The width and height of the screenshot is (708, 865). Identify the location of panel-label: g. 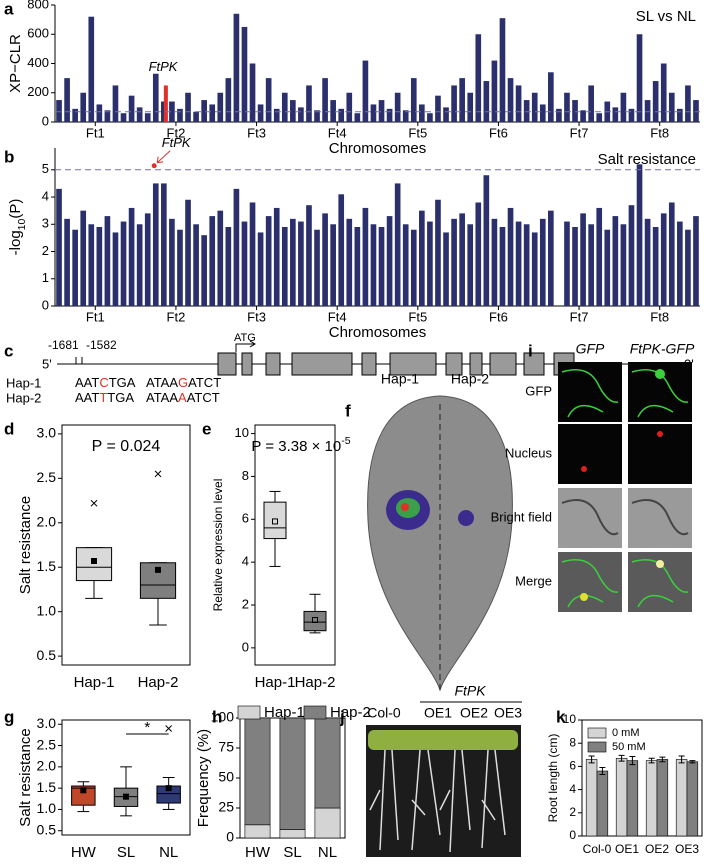
(9, 716).